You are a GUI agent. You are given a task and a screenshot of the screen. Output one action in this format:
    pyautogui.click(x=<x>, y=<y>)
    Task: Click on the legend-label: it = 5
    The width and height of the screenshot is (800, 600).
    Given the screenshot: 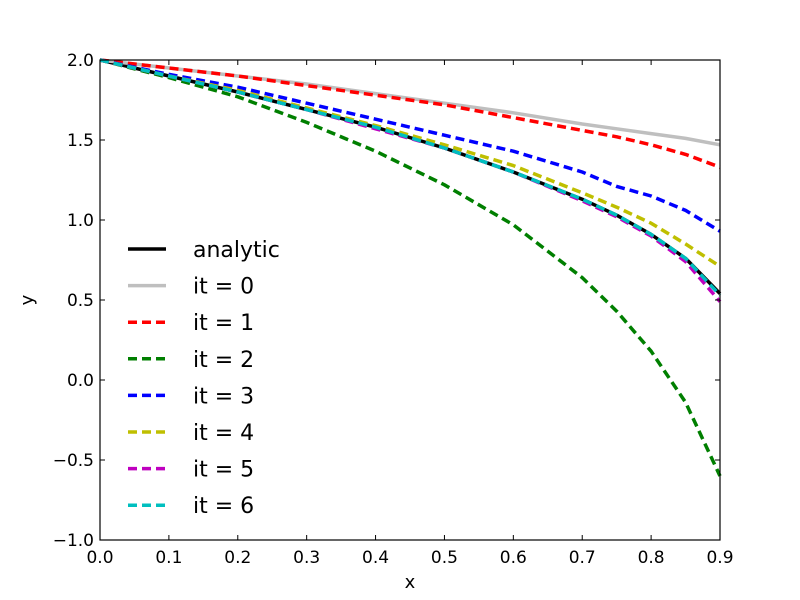 What is the action you would take?
    pyautogui.click(x=223, y=470)
    